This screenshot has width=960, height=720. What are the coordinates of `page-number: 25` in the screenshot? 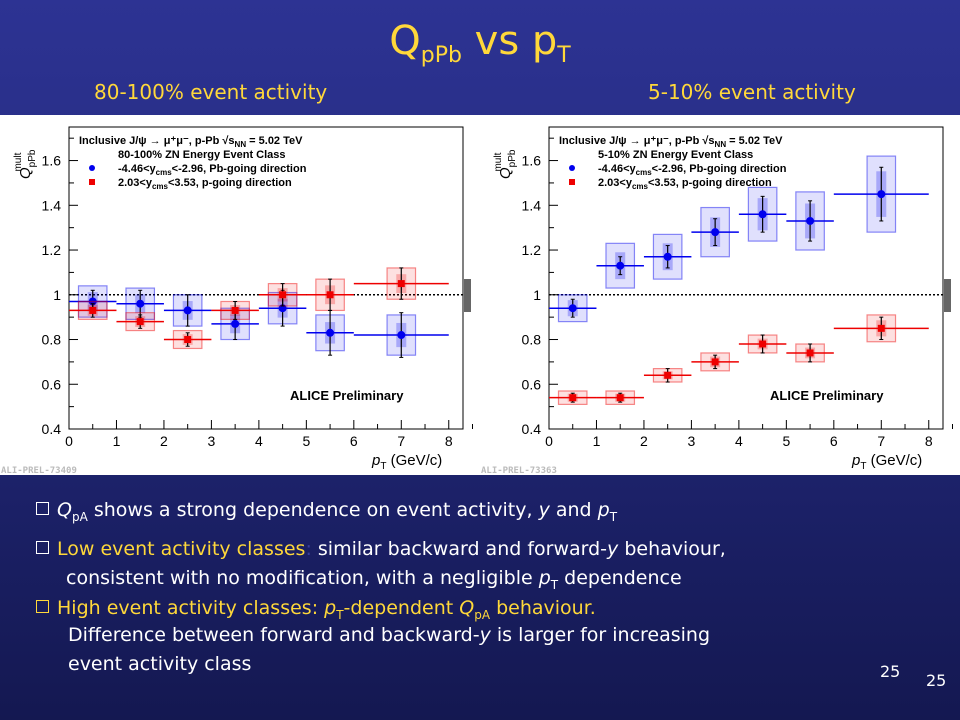 It's located at (890, 671).